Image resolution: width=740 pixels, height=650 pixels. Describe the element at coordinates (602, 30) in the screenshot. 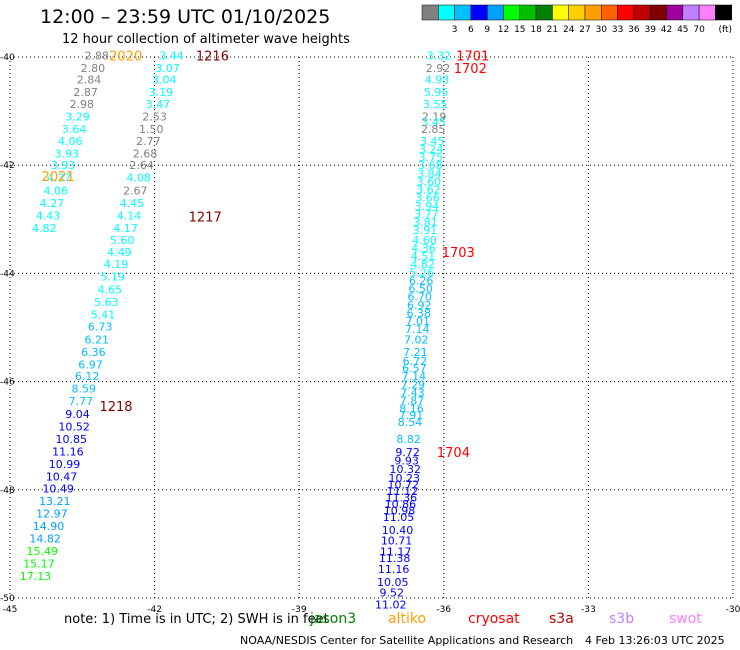

I see `color-scale-label: 30` at that location.